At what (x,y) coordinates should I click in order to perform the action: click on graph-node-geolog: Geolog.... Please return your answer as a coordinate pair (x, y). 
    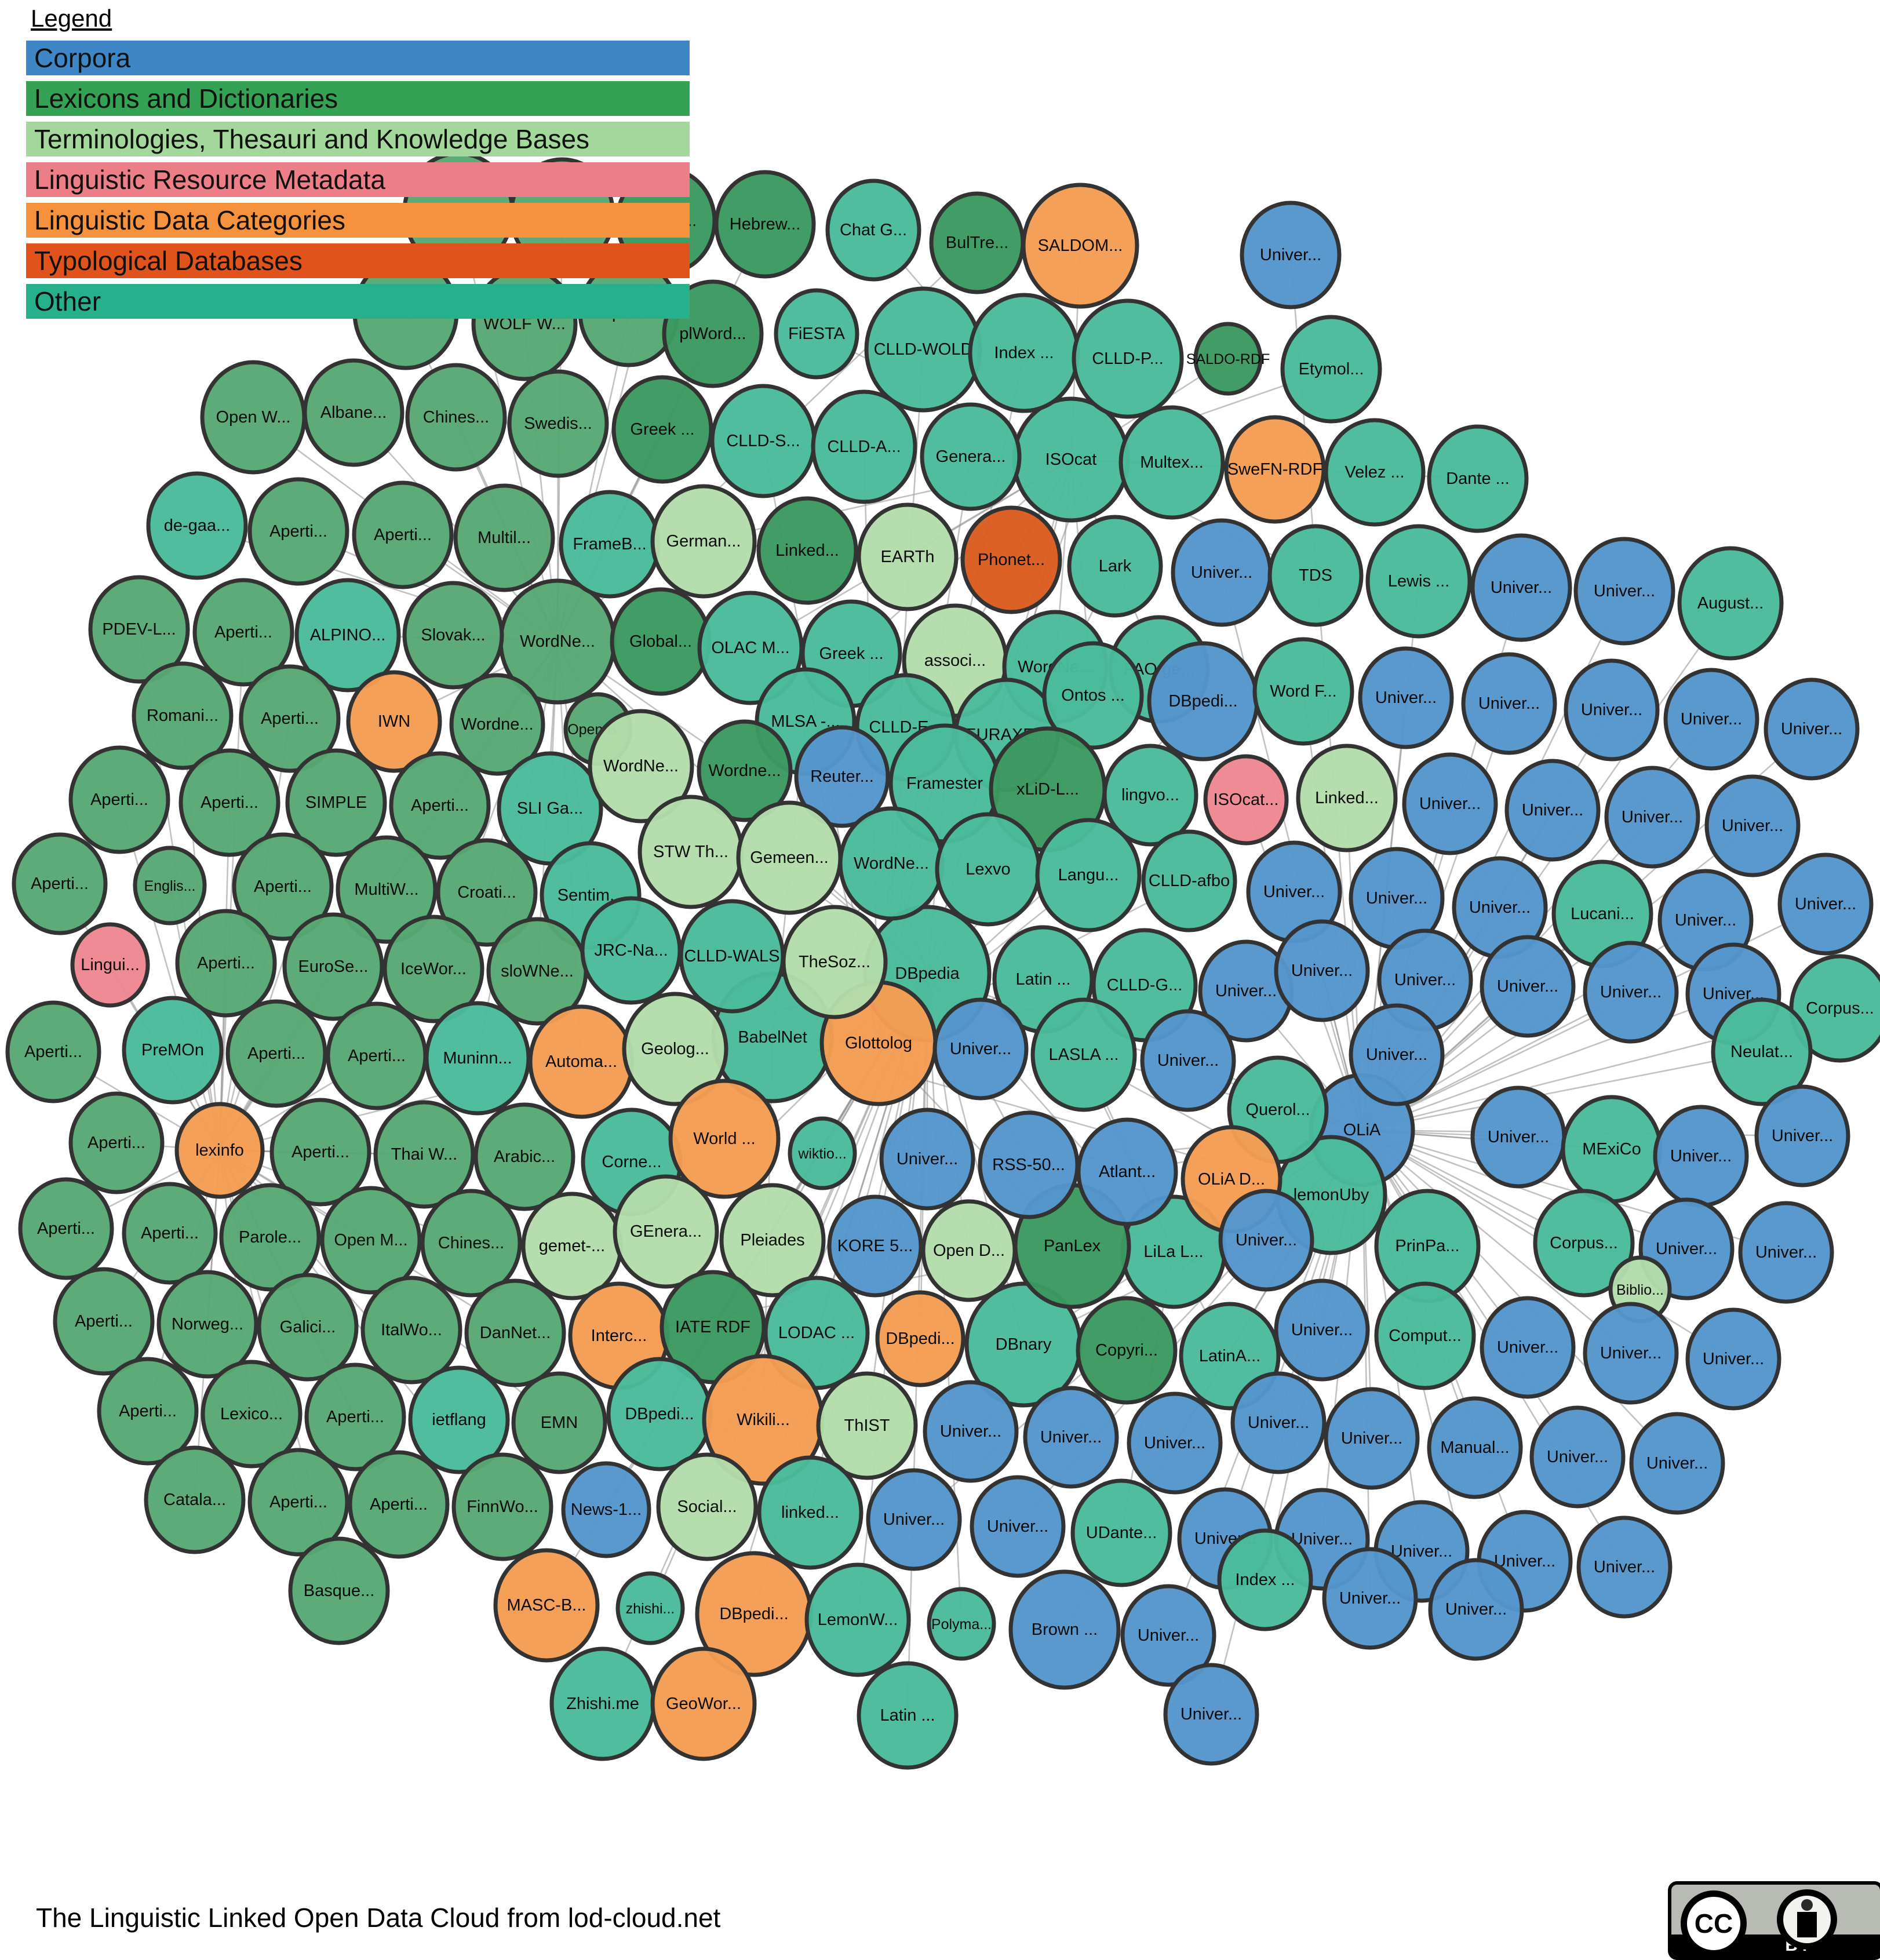
    Looking at the image, I should click on (675, 1049).